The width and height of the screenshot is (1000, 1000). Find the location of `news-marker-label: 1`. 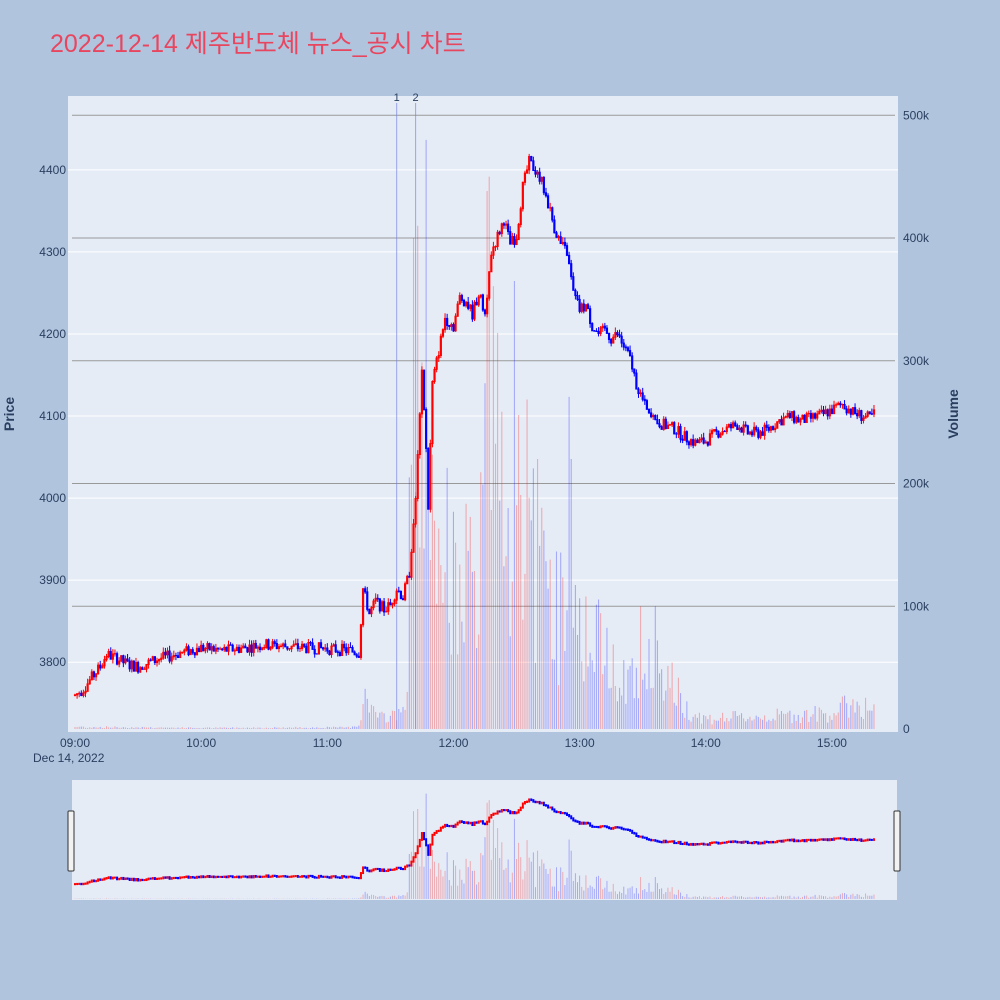

news-marker-label: 1 is located at coordinates (397, 98).